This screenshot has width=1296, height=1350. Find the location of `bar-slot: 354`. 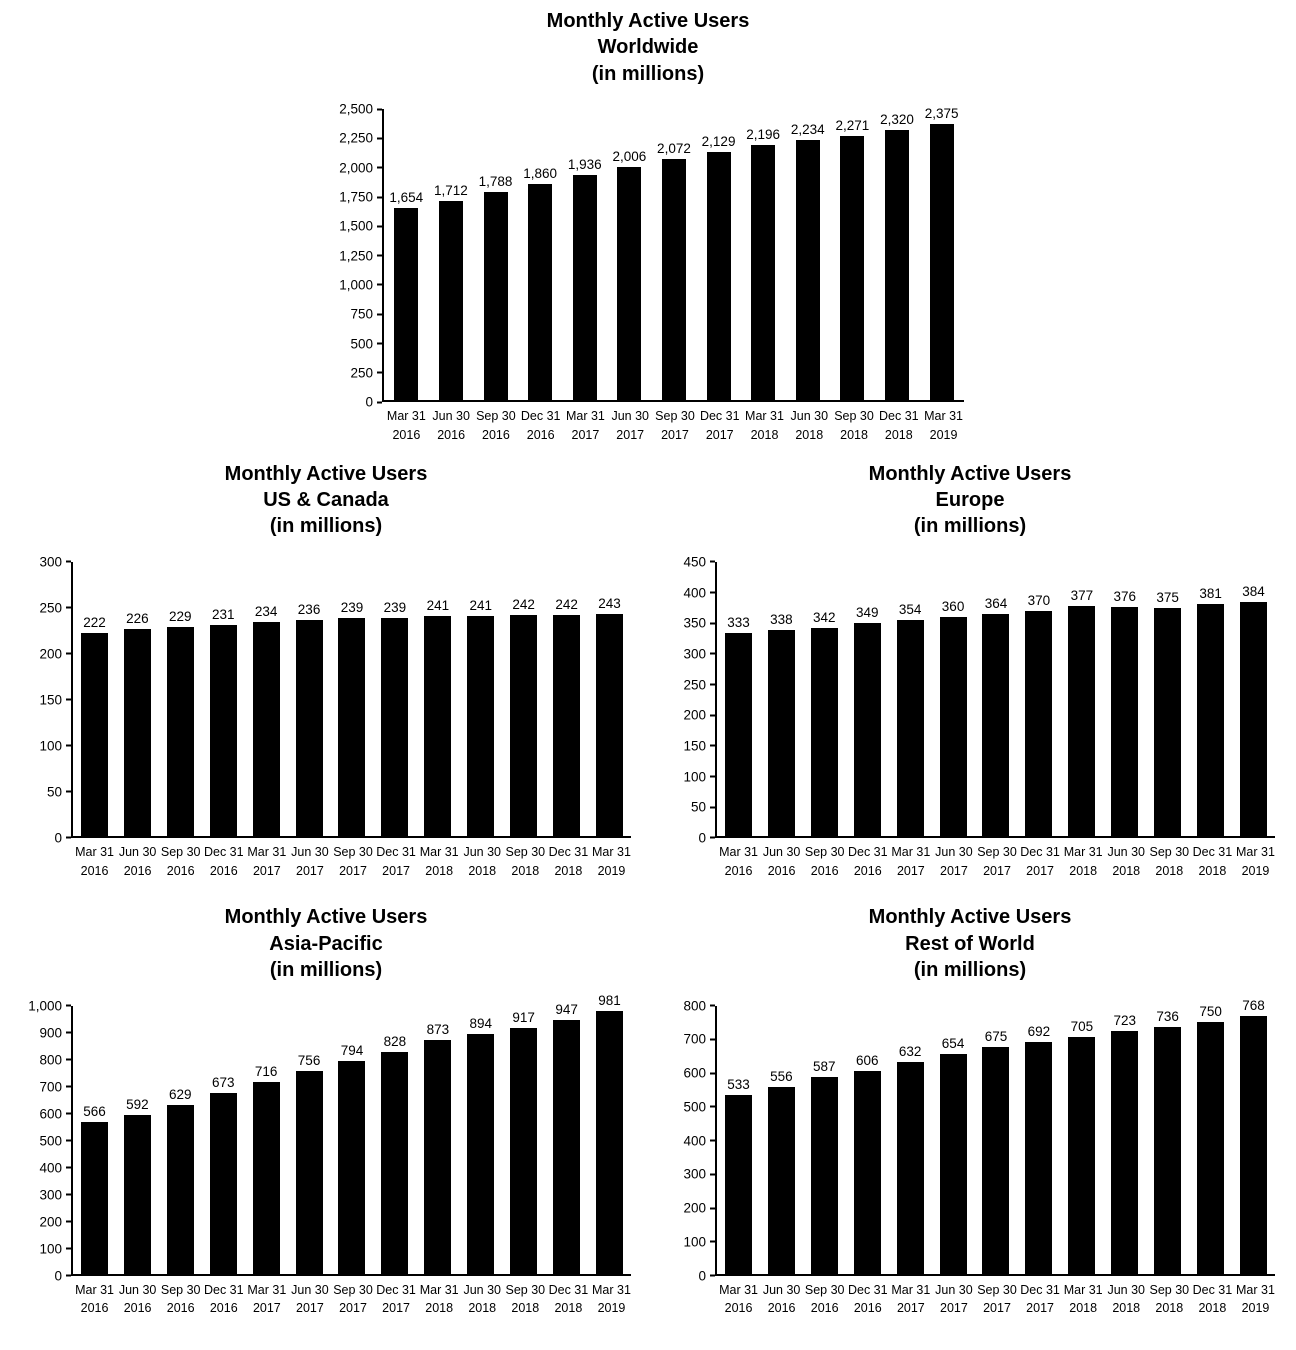

bar-slot: 354 is located at coordinates (910, 699).